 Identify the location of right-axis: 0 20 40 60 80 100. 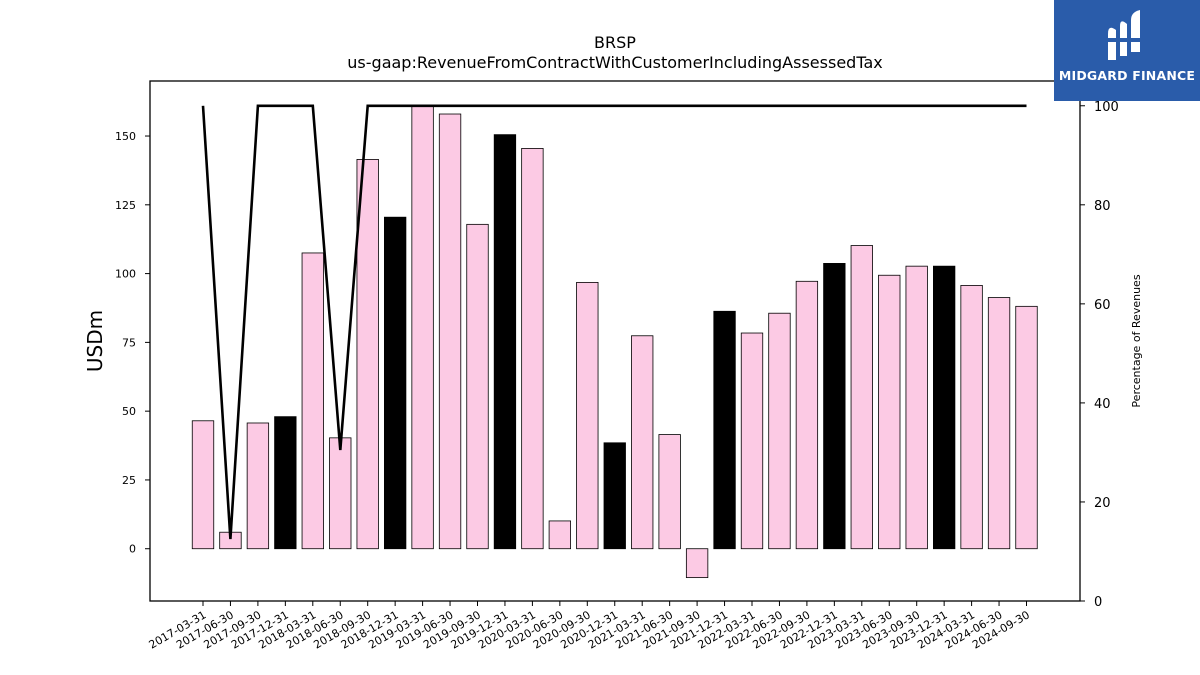
(1099, 355).